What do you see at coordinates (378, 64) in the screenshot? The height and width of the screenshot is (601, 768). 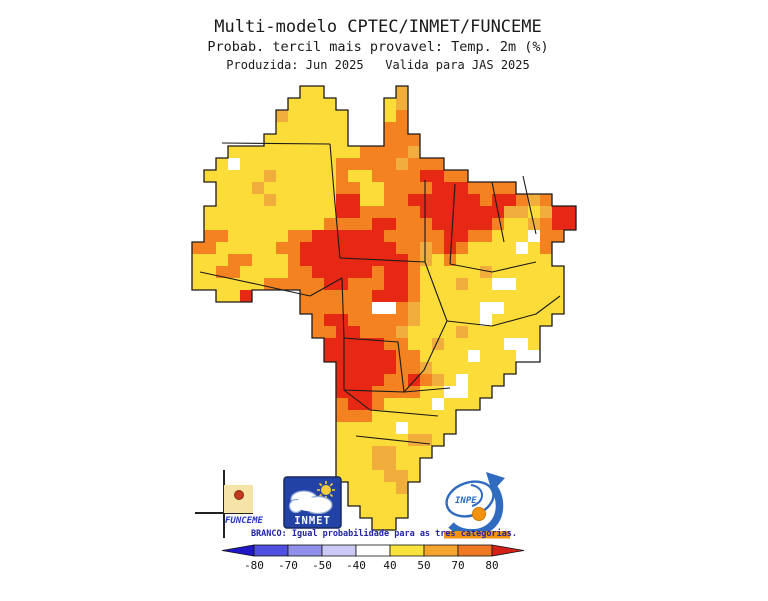 I see `plot-issue-valid-dates: Produzida: Jun 2025 Valida para JAS 2025` at bounding box center [378, 64].